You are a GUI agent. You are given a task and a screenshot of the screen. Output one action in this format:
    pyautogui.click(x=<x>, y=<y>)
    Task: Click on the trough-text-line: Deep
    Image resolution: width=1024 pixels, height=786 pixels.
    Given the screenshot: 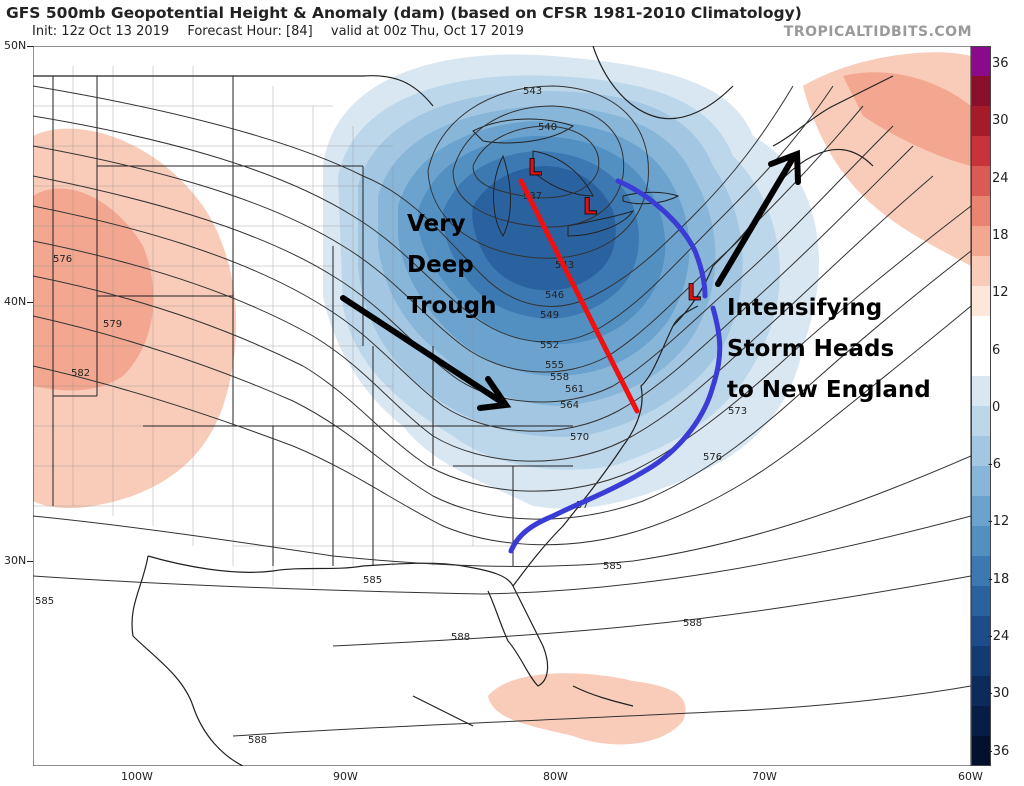 What is the action you would take?
    pyautogui.click(x=440, y=265)
    